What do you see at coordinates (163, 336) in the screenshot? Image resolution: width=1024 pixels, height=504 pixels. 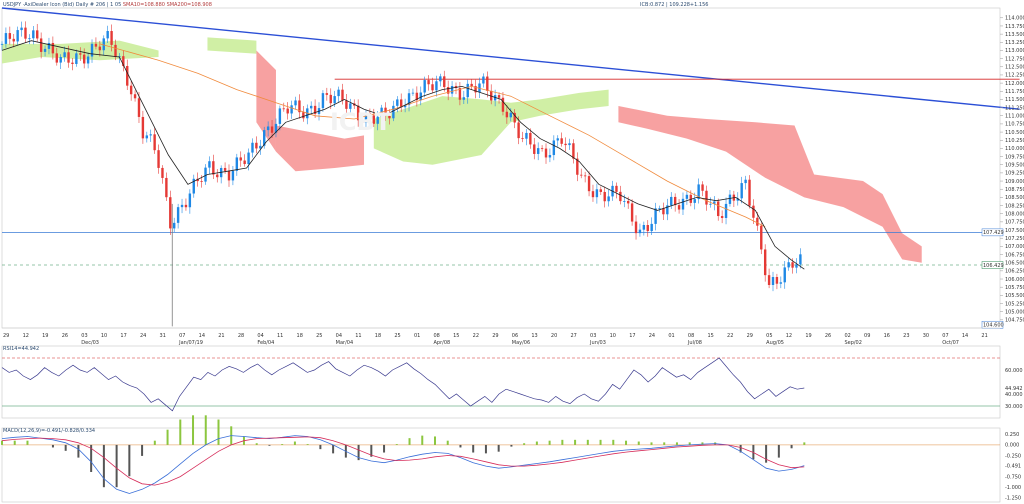 I see `time-tick-label: 31` at bounding box center [163, 336].